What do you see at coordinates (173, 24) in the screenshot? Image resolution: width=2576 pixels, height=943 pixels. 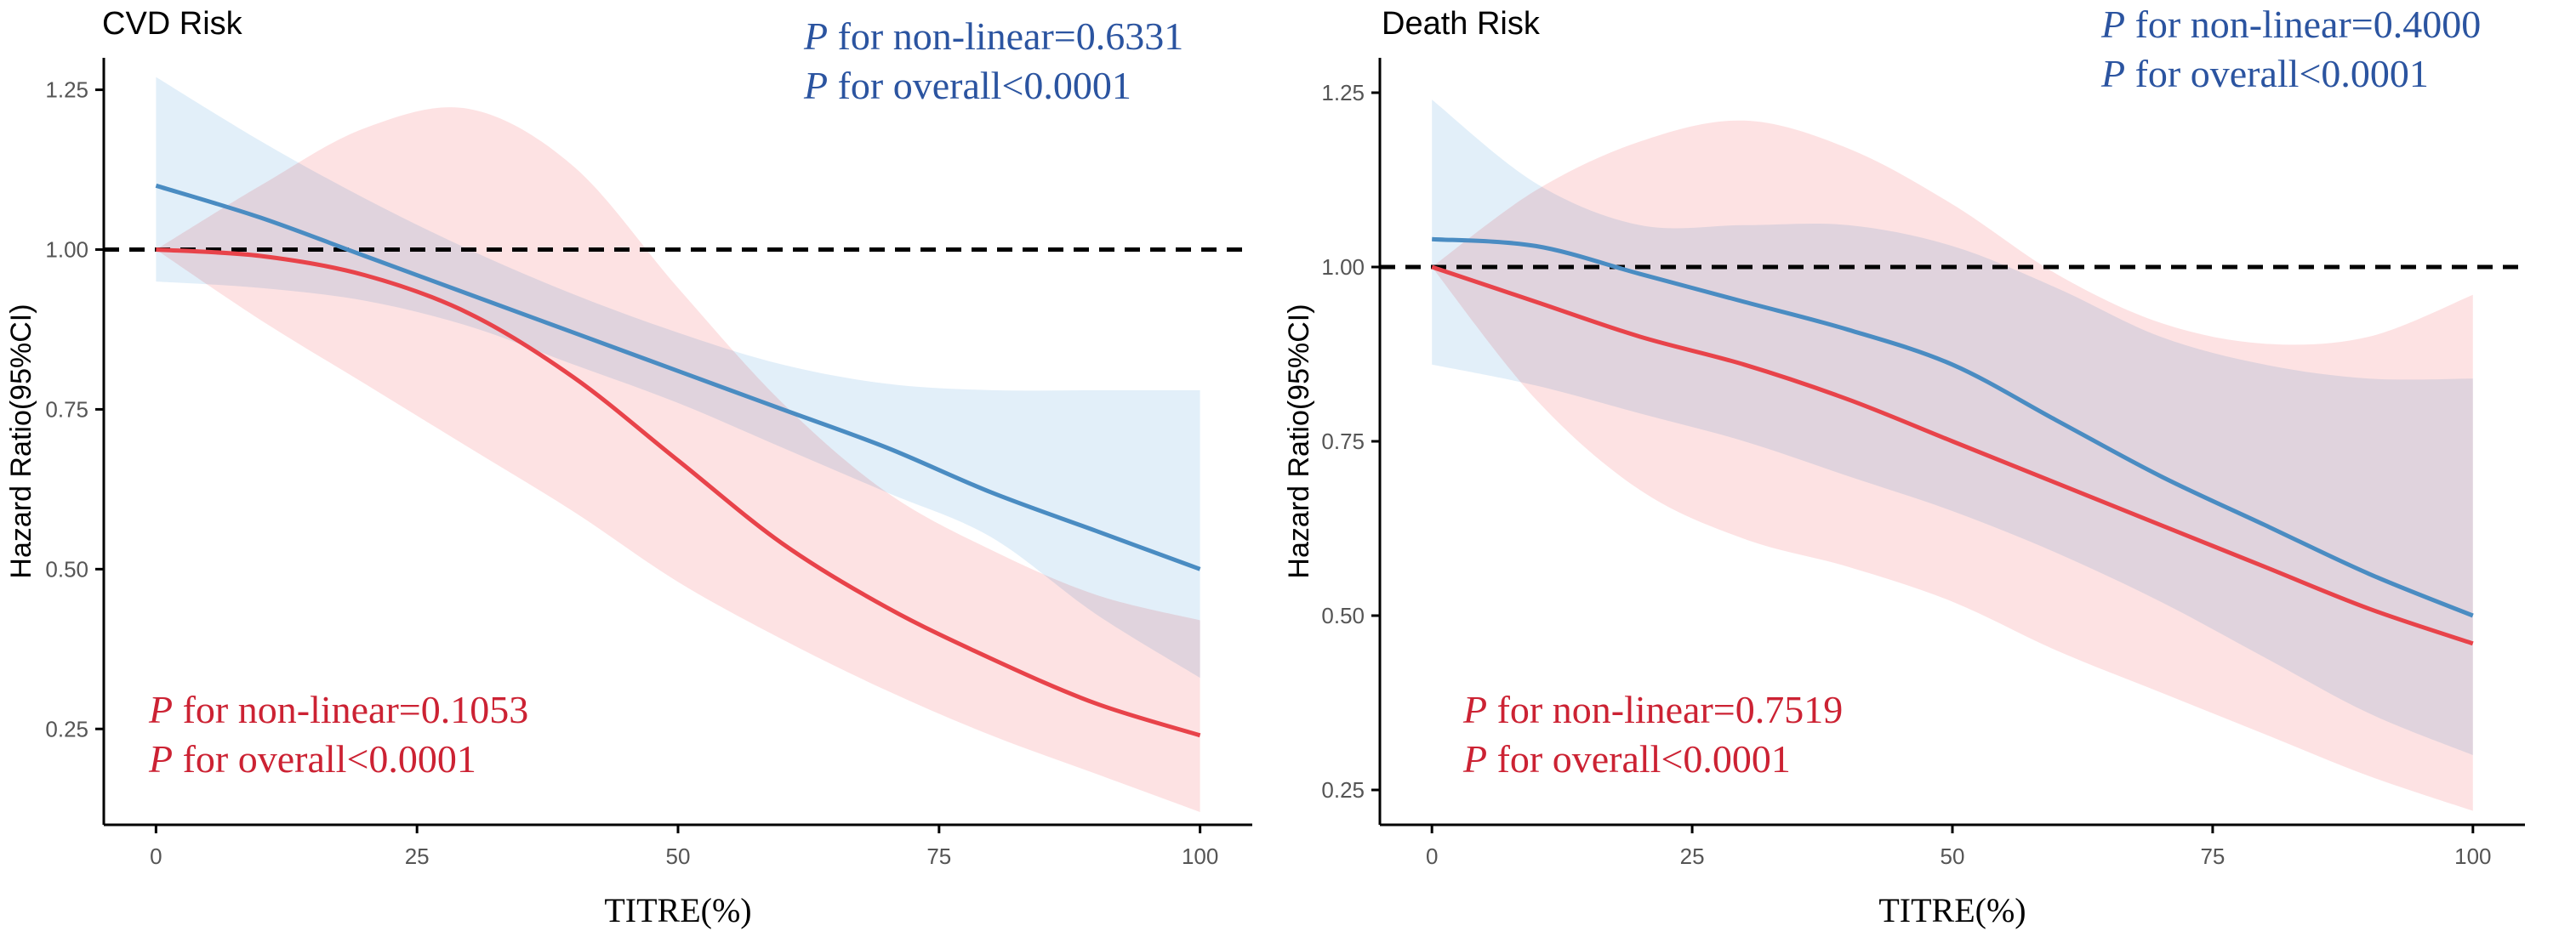 I see `chart-title: CVD Risk` at bounding box center [173, 24].